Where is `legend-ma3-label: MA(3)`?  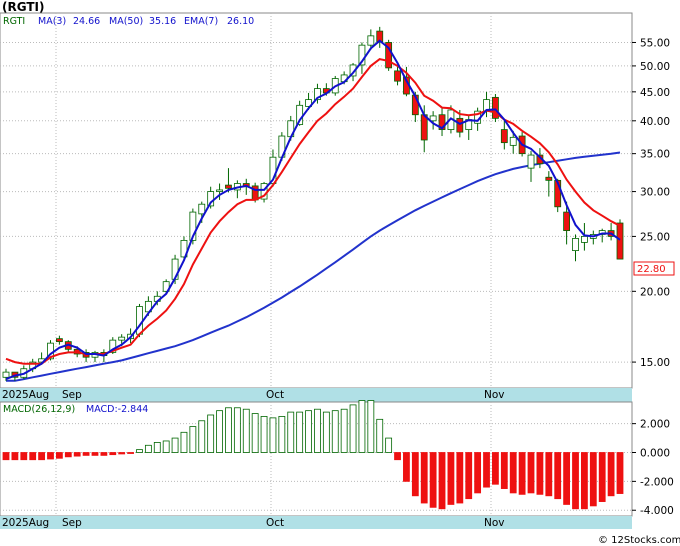 legend-ma3-label: MA(3) is located at coordinates (52, 21).